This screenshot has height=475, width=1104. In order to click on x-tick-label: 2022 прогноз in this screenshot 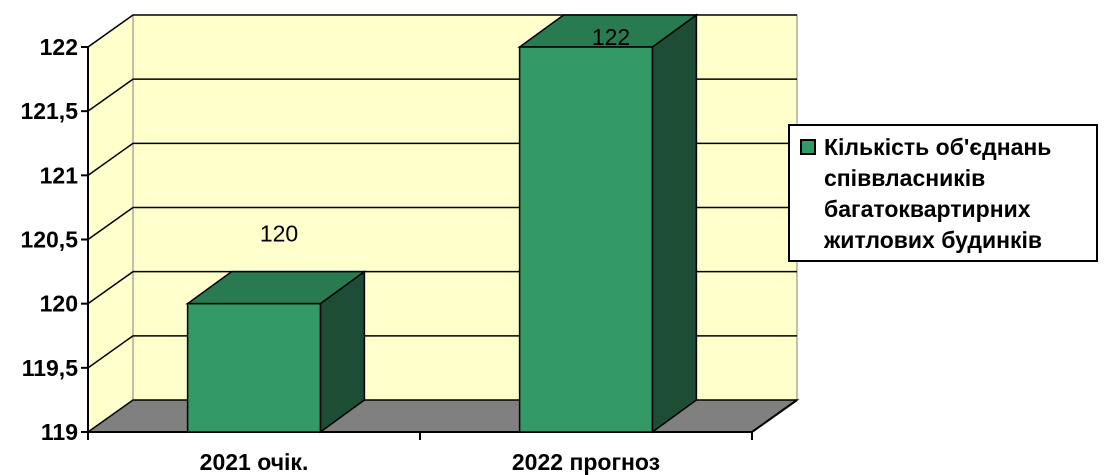, I will do `click(586, 462)`.